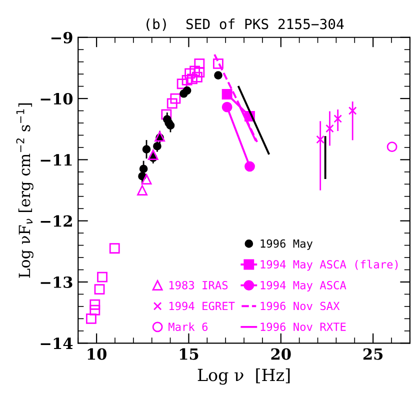 The width and height of the screenshot is (420, 420). I want to click on y-tick-label: −11, so click(56, 160).